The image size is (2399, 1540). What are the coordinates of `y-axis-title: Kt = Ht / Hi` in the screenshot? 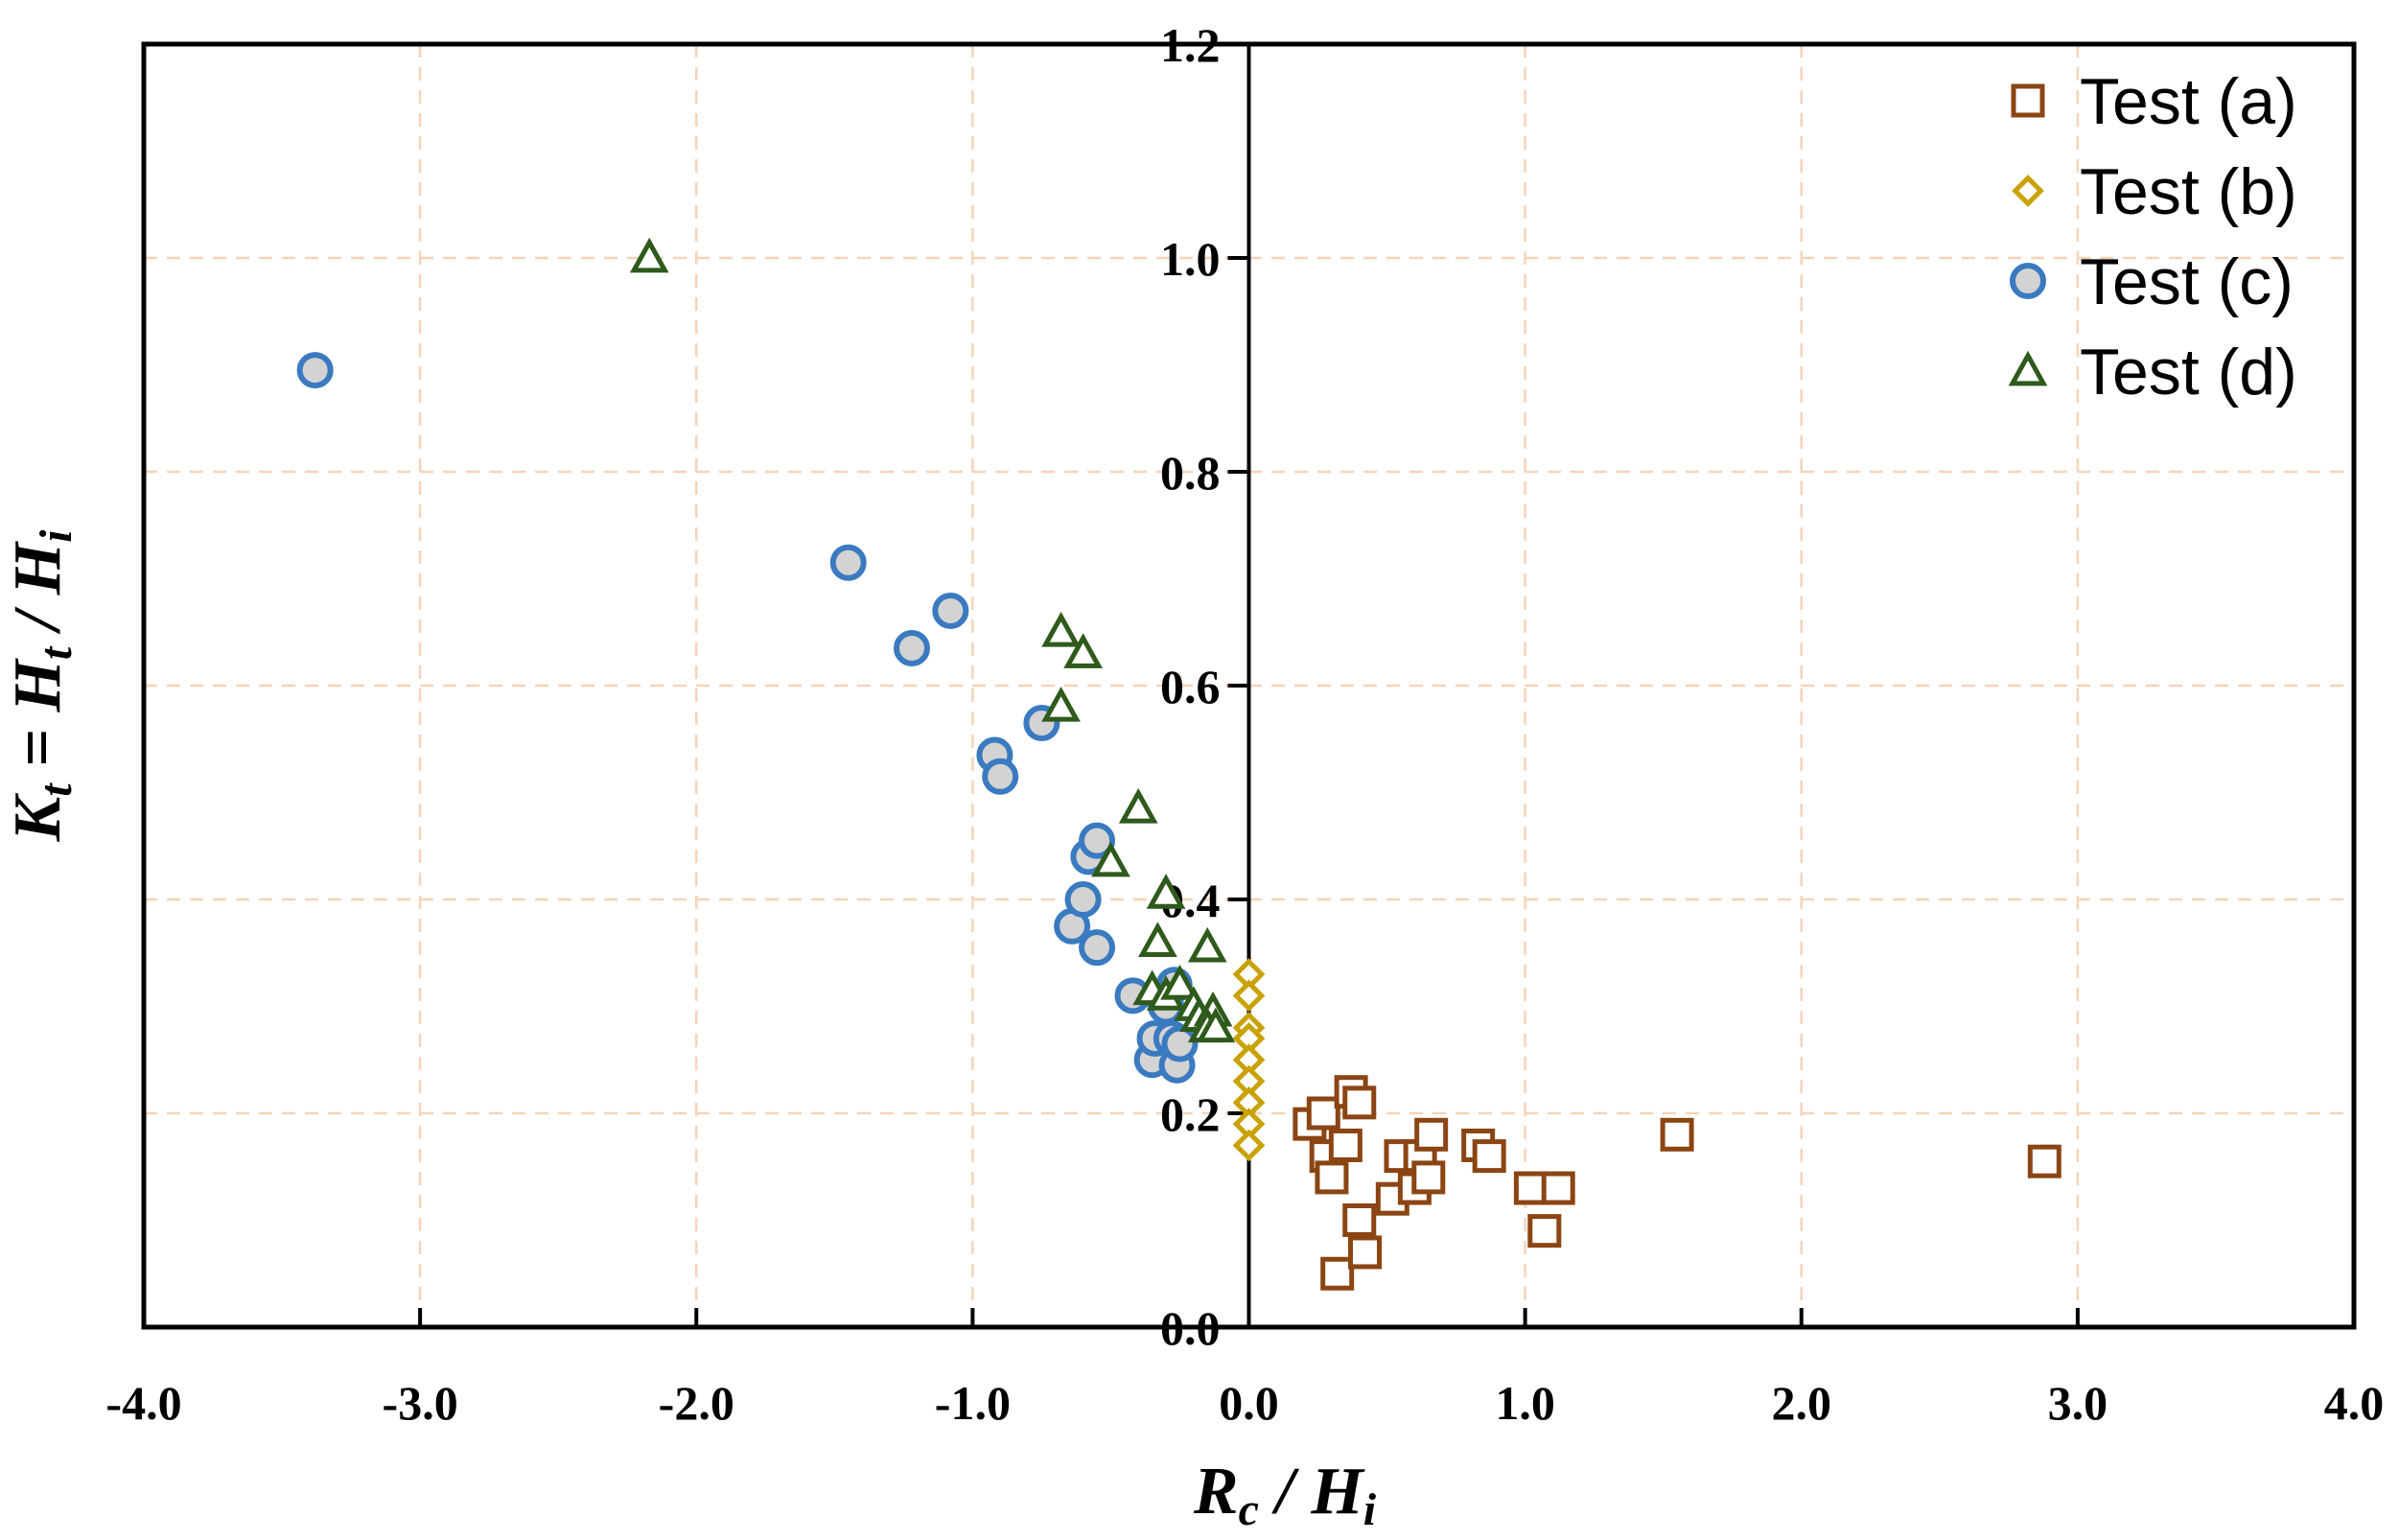 It's located at (41, 686).